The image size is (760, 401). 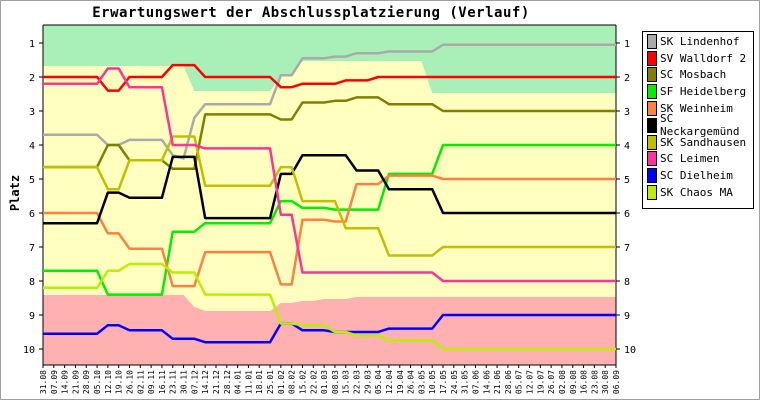 I want to click on x-tick-label: 23.11, so click(x=173, y=382).